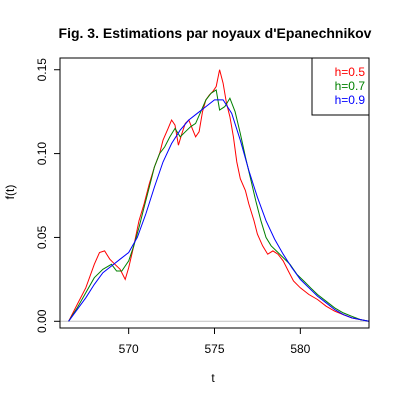  I want to click on y-tick-label: 0.00, so click(42, 321).